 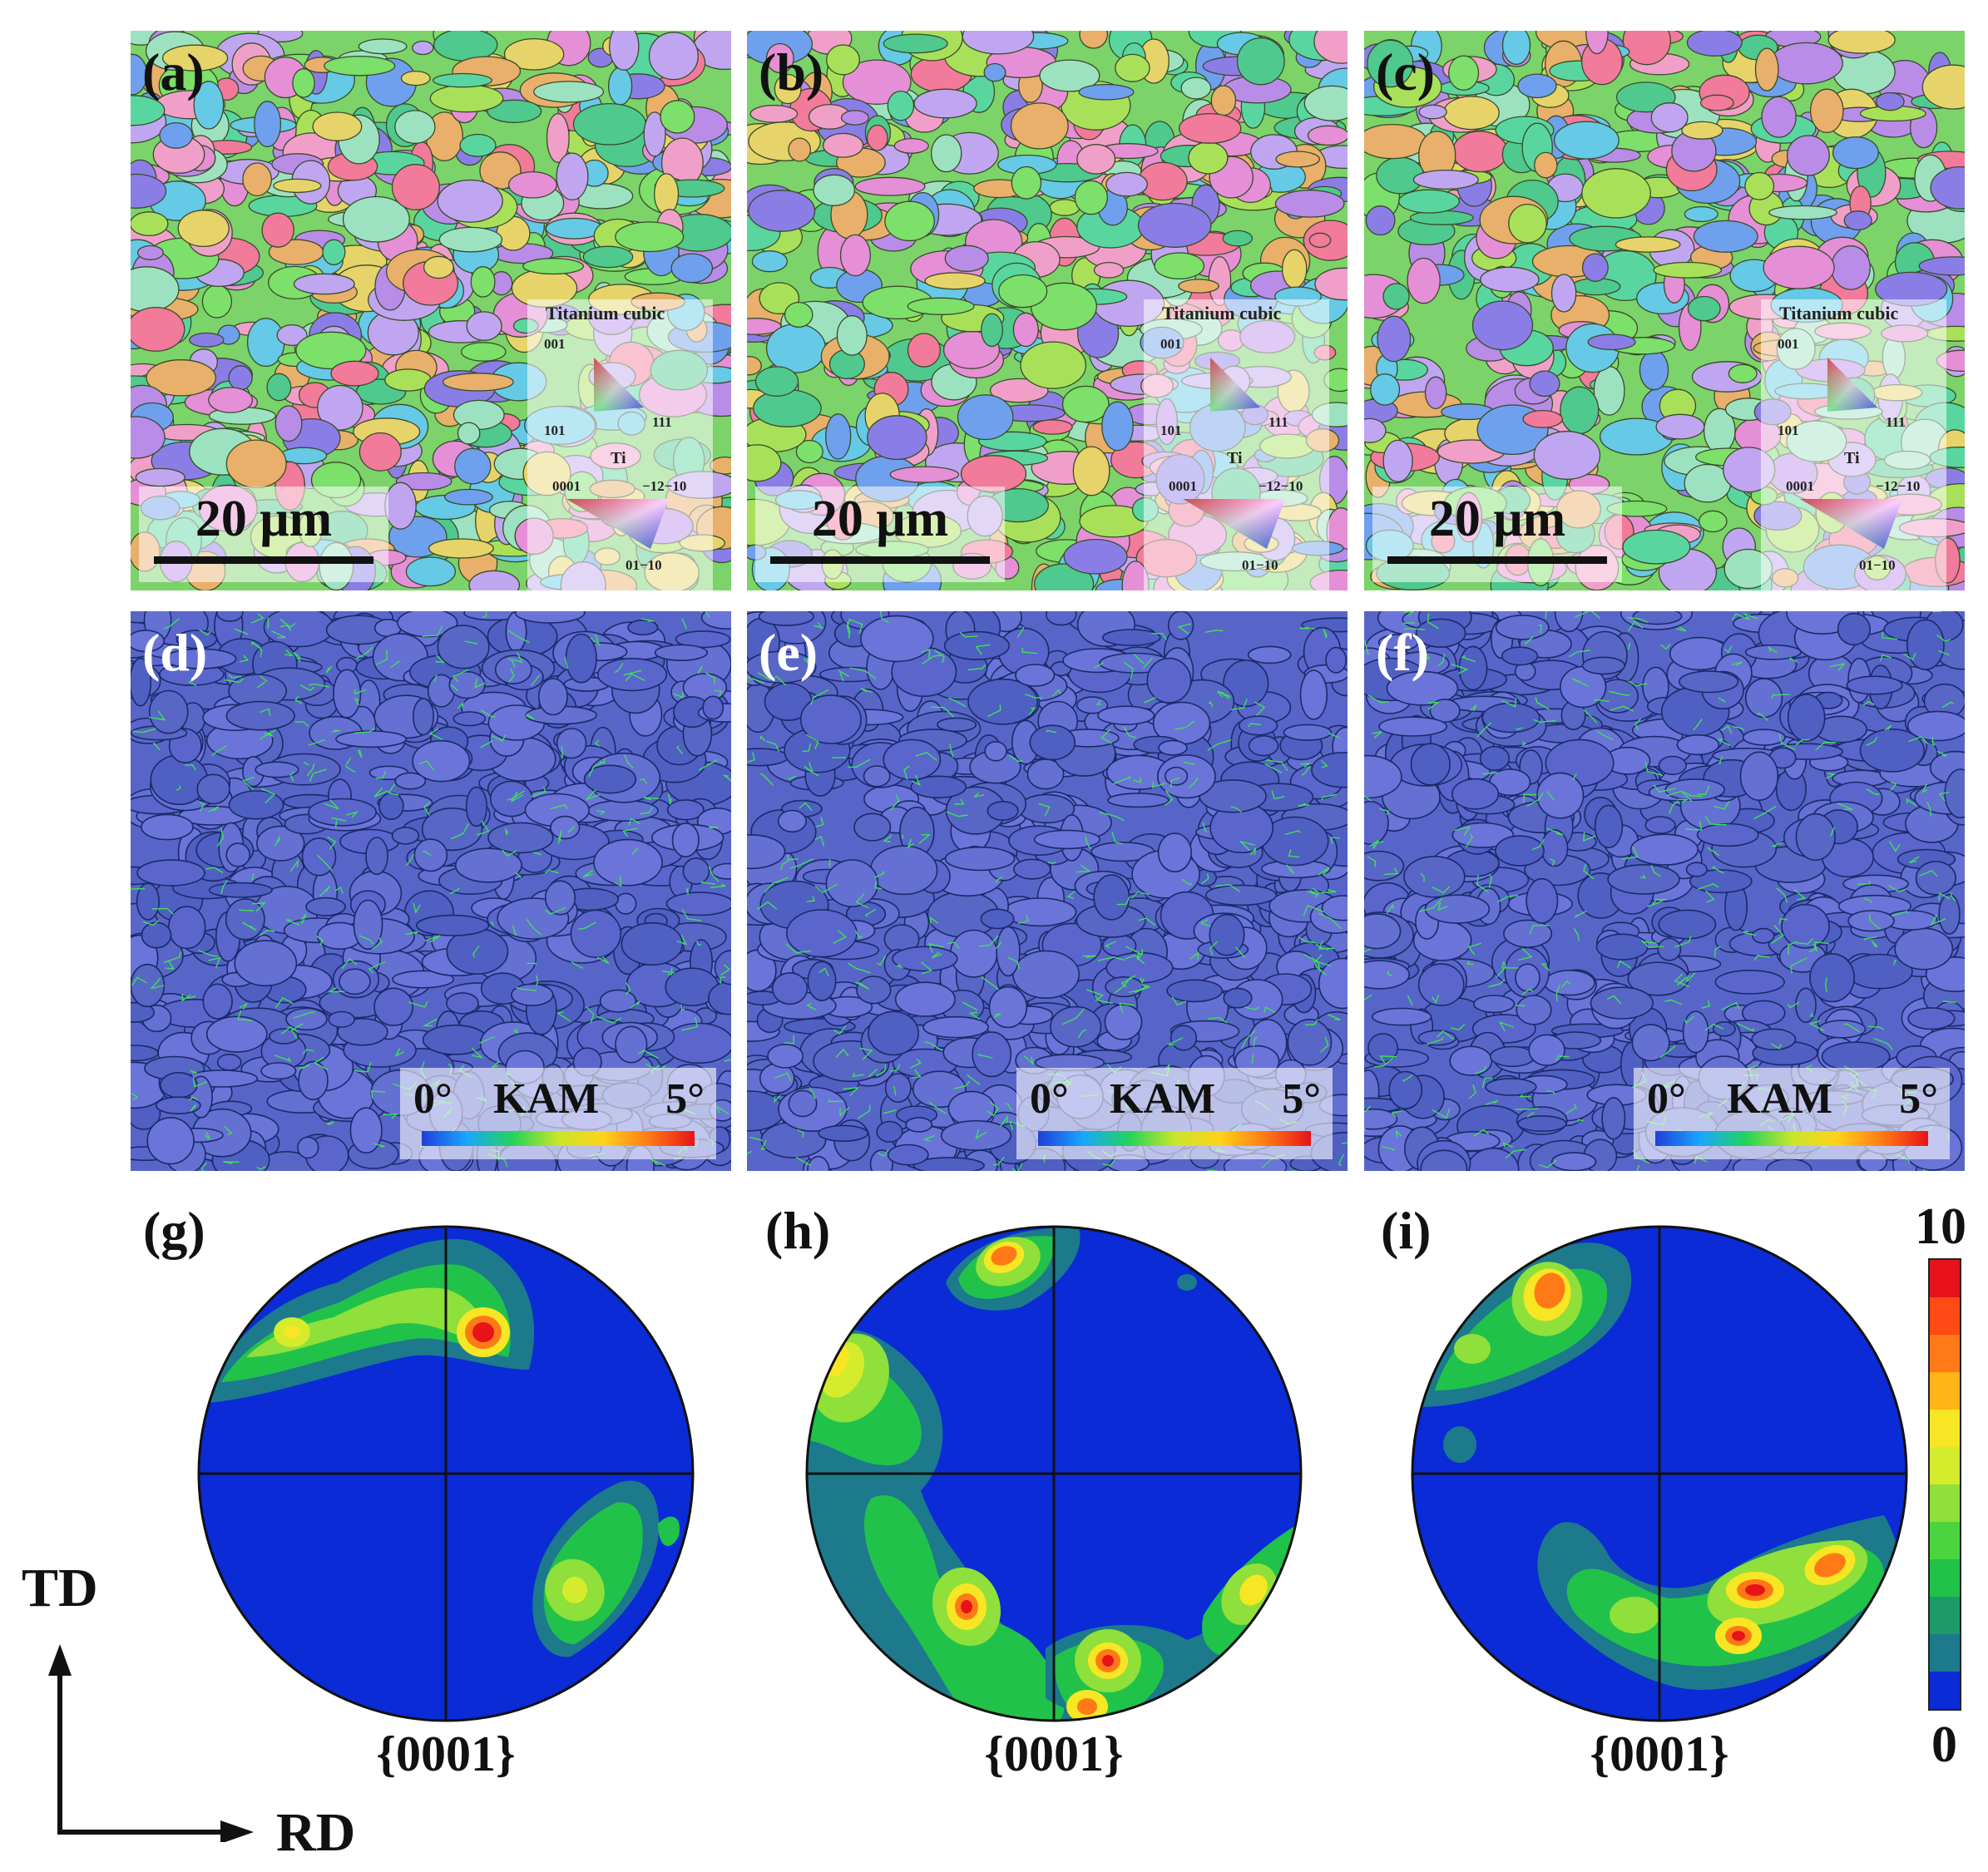 What do you see at coordinates (789, 652) in the screenshot?
I see `panel-label: (e)` at bounding box center [789, 652].